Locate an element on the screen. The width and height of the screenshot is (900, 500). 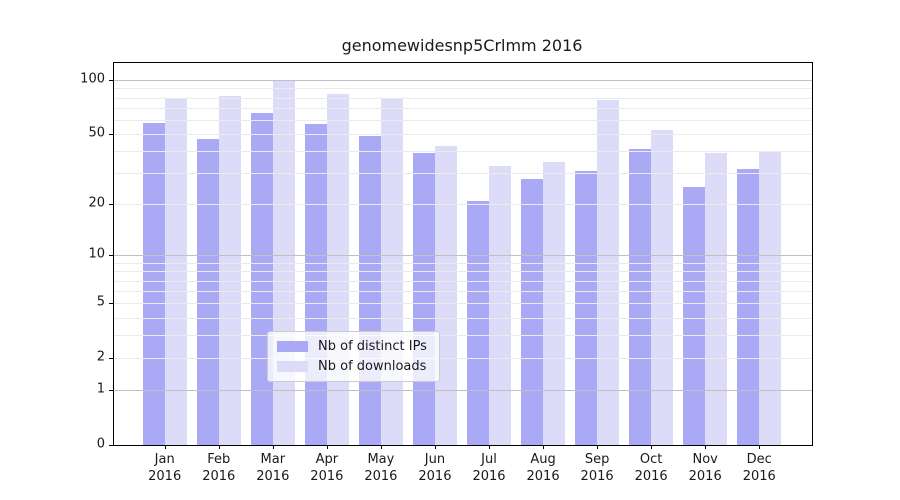
y-tick-label-10: 10 is located at coordinates (96, 254).